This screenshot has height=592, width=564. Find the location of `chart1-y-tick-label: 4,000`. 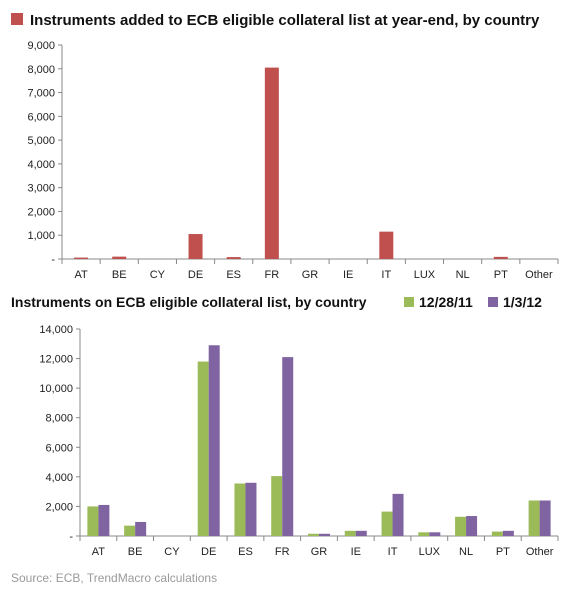

chart1-y-tick-label: 4,000 is located at coordinates (41, 165).